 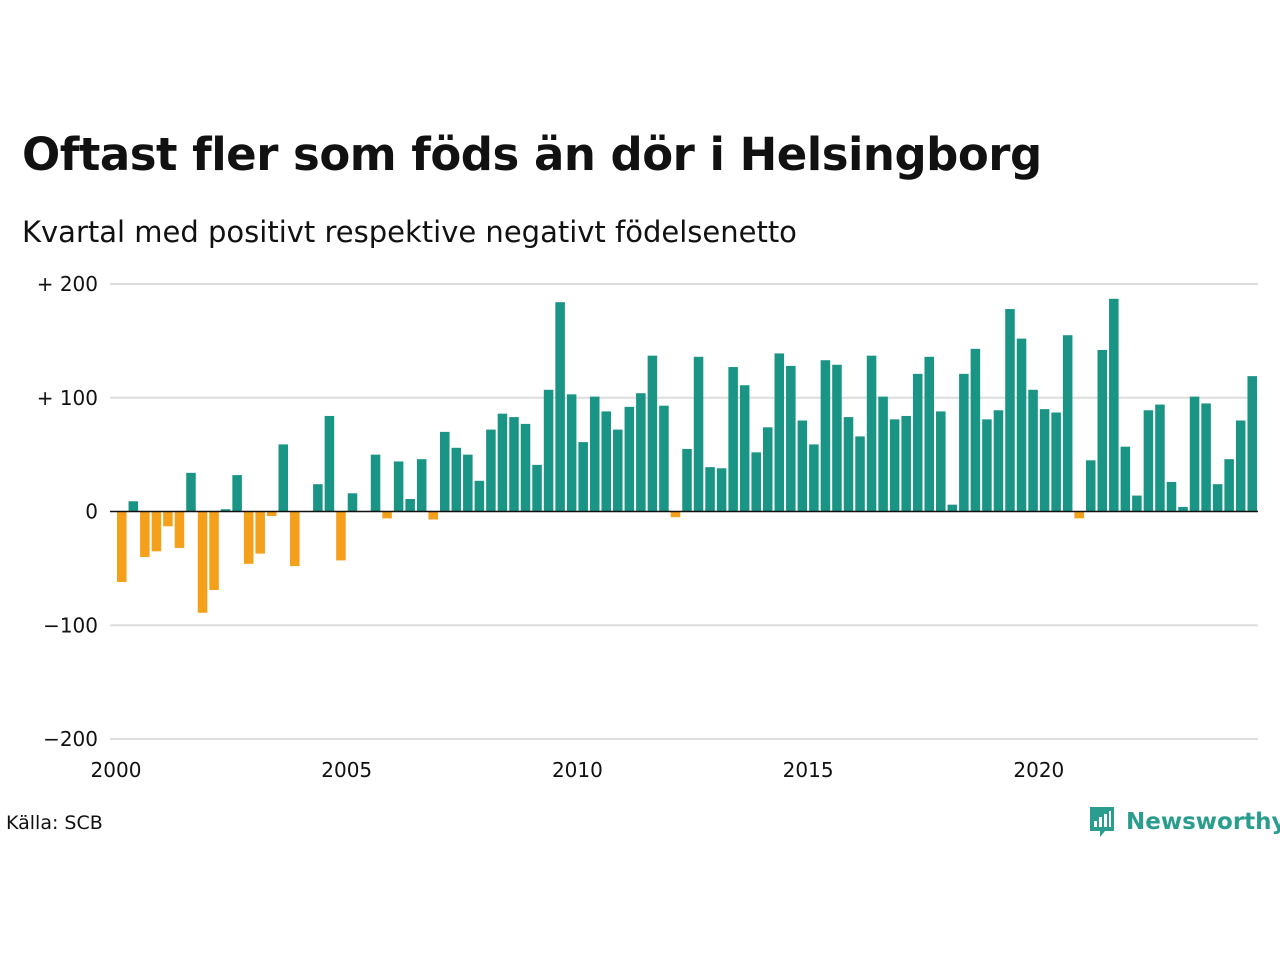 What do you see at coordinates (70, 625) in the screenshot?
I see `y-tick-label: −100` at bounding box center [70, 625].